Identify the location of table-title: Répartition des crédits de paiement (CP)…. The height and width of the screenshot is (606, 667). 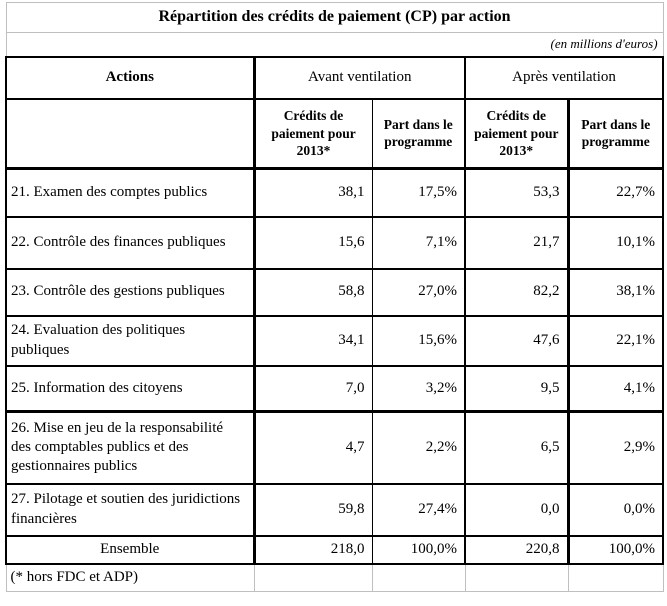
(334, 17).